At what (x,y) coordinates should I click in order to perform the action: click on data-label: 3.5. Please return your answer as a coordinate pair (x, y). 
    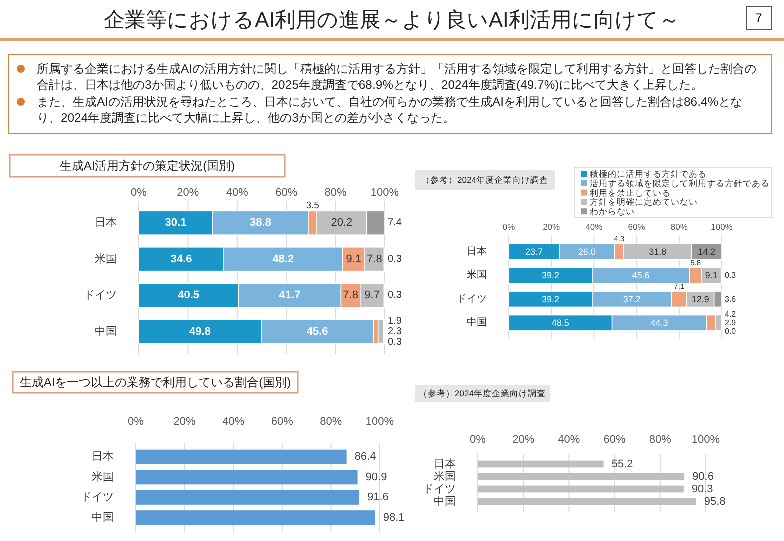
    Looking at the image, I should click on (313, 206).